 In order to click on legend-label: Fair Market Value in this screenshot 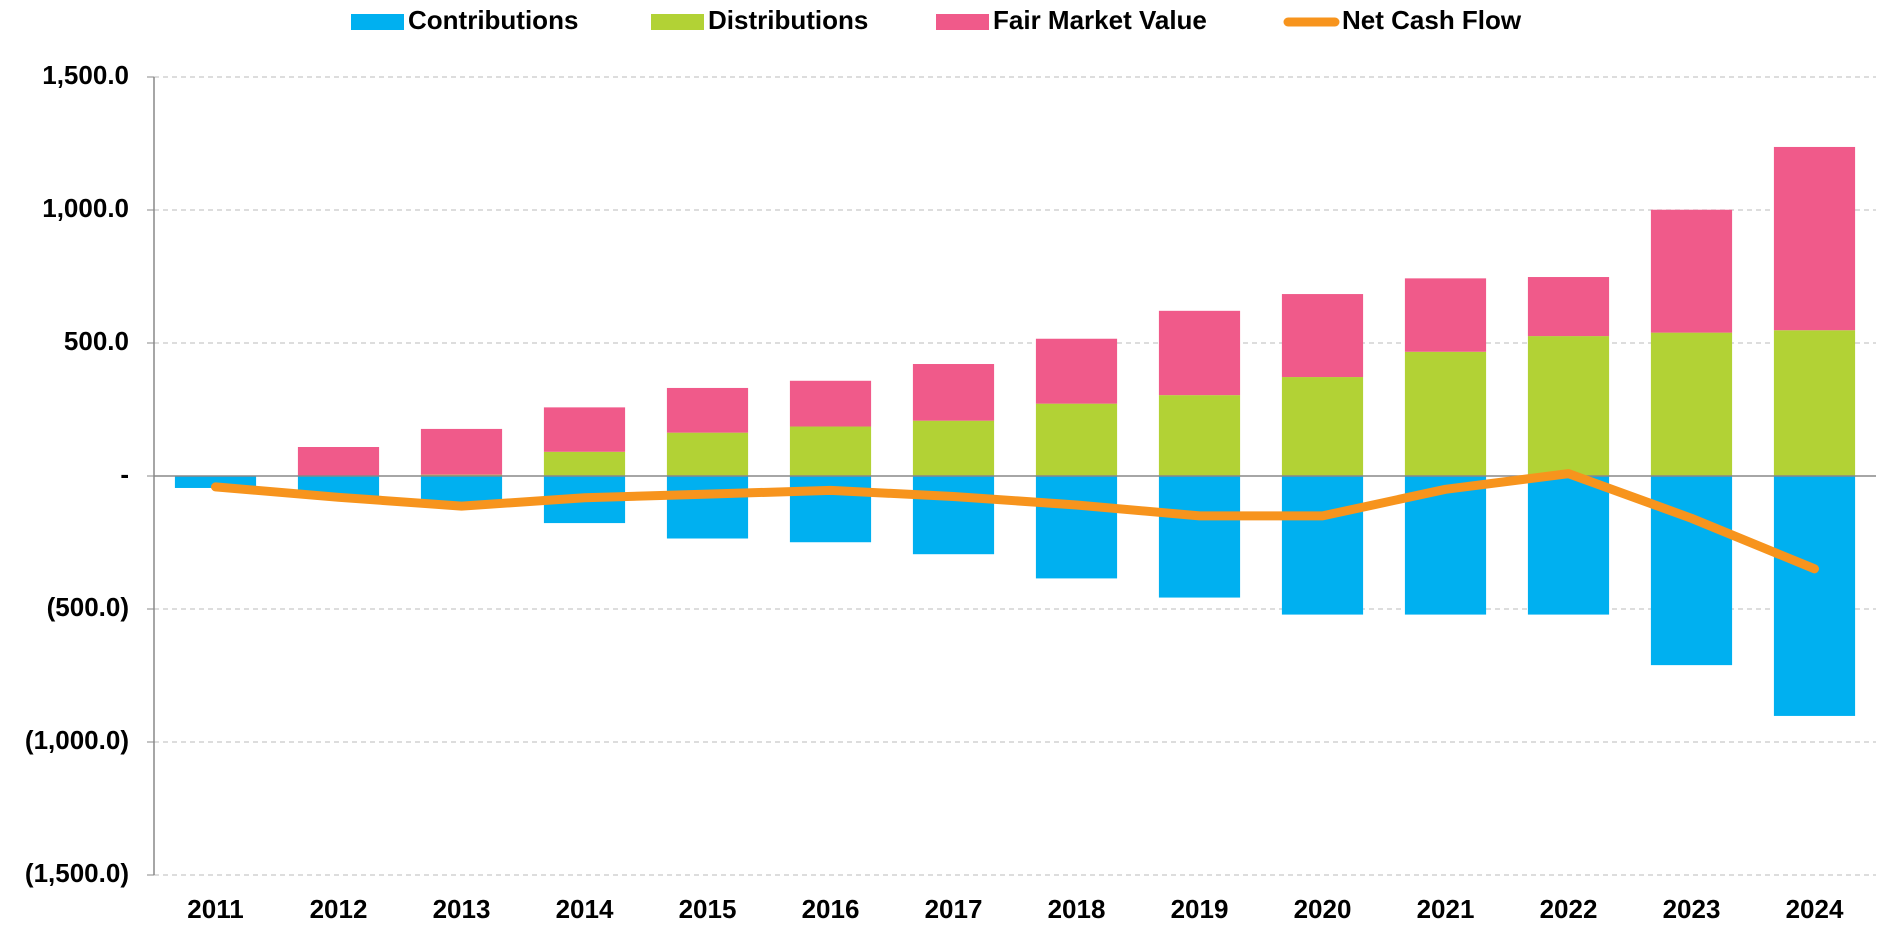, I will do `click(1100, 20)`.